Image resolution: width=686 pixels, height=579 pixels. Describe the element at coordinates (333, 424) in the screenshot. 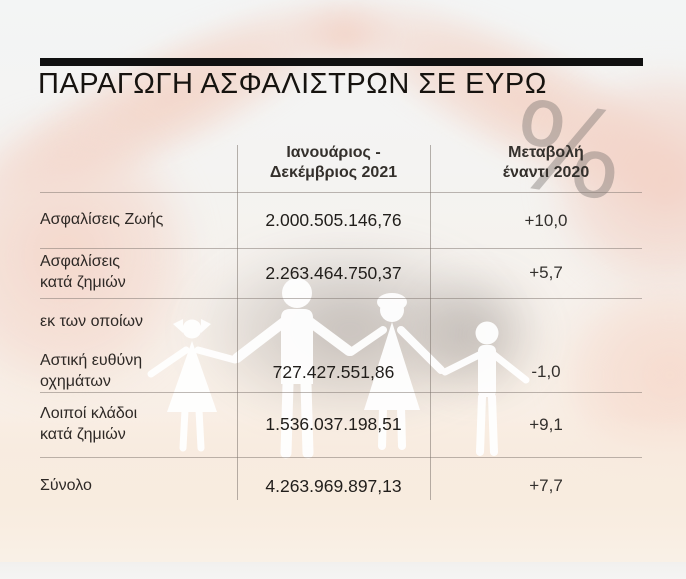

I see `row-value: 1.536.037.198,51` at that location.